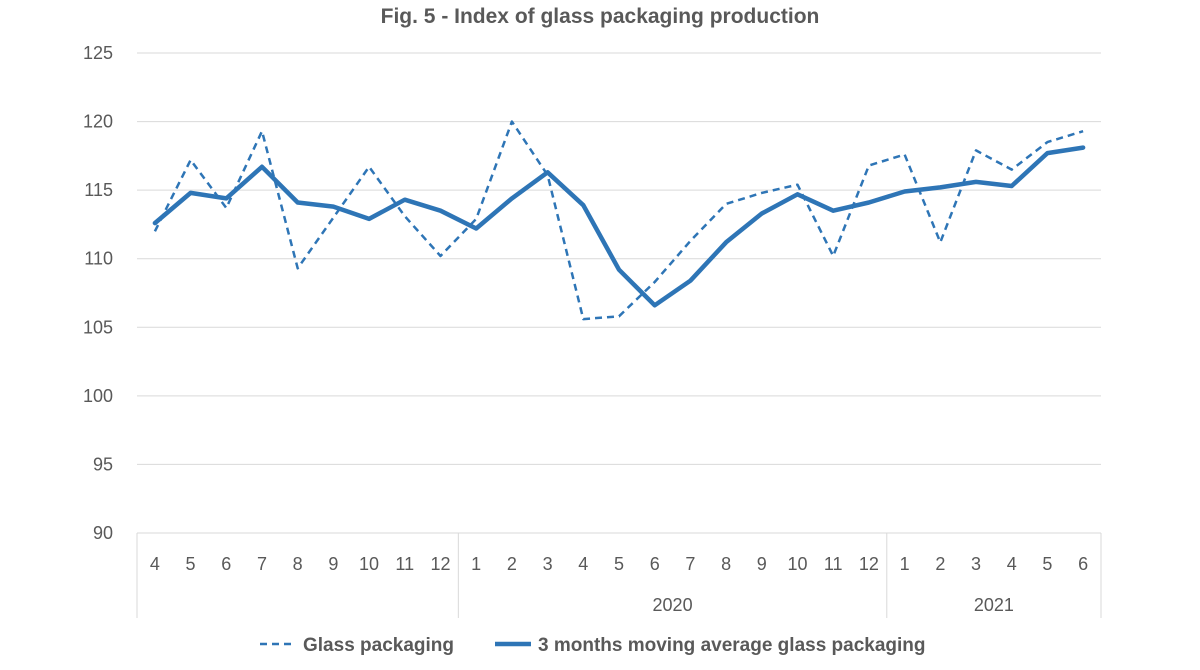  I want to click on y-tick-label: 90, so click(103, 533).